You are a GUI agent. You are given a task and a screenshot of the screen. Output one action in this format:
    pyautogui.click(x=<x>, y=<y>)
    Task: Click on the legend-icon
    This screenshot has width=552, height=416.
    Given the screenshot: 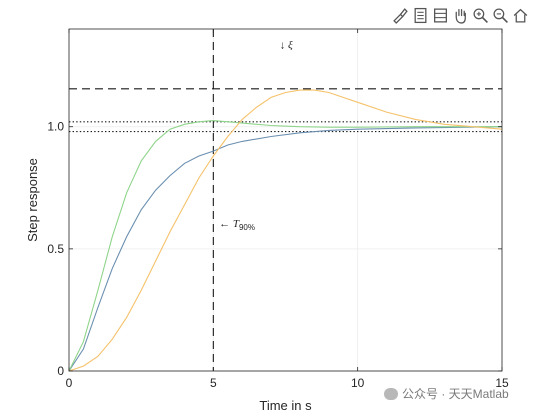 What is the action you would take?
    pyautogui.click(x=420, y=15)
    